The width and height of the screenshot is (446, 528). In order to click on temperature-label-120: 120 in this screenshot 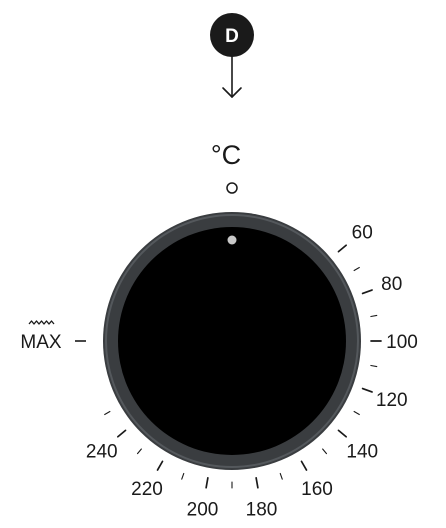, I will do `click(392, 400)`.